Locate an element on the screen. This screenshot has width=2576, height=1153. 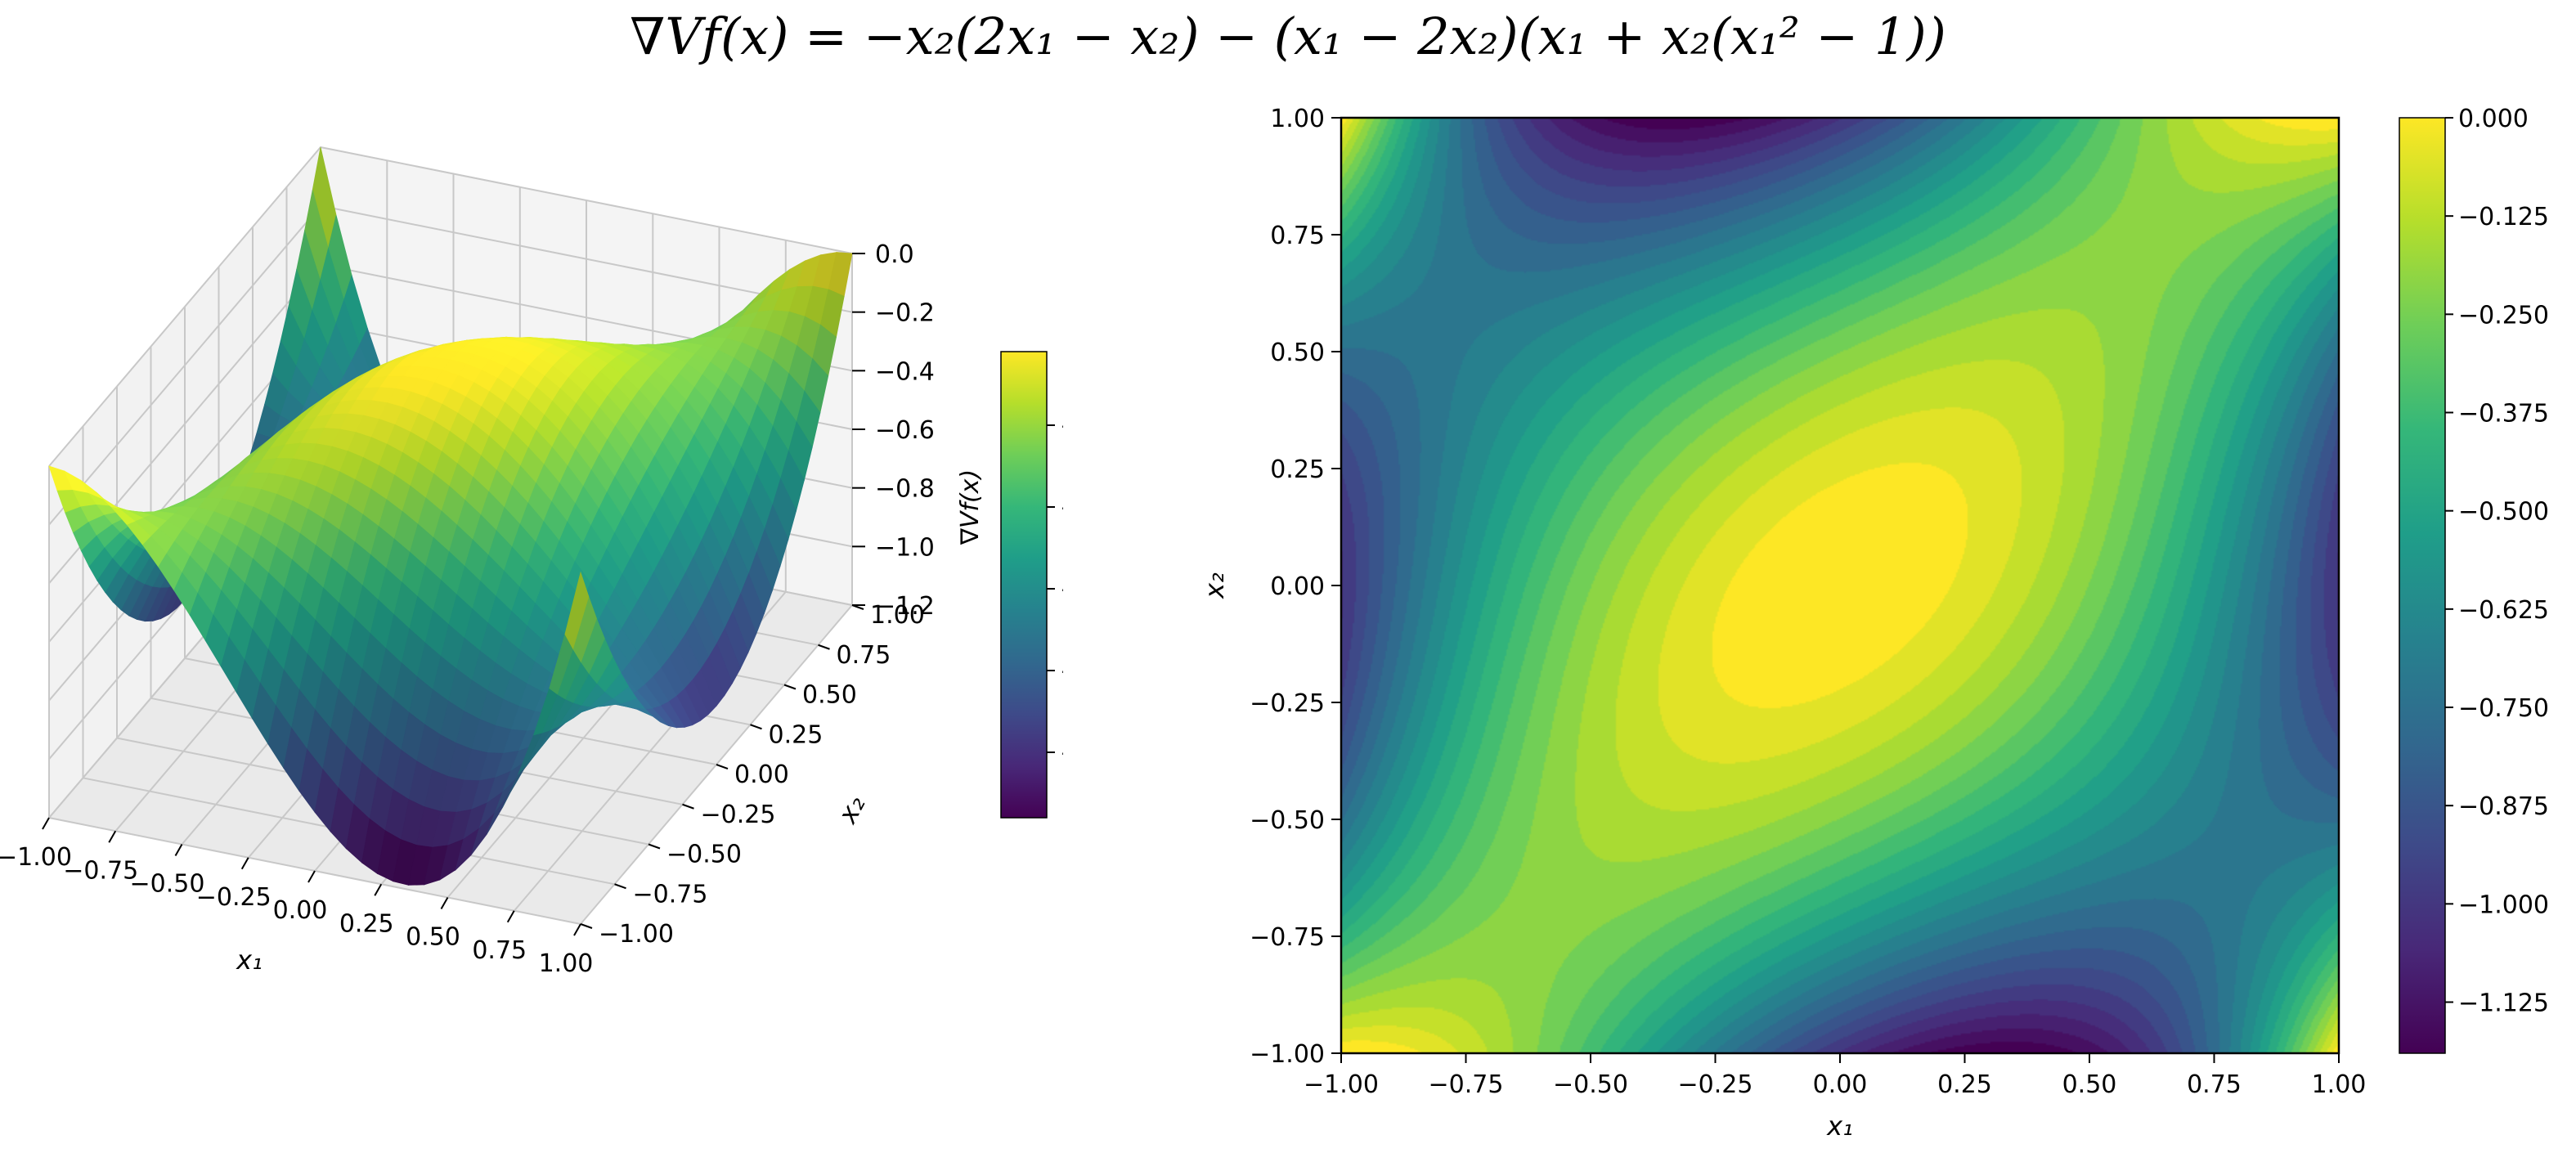
surface-colorbar-label: ∇Vf(x) is located at coordinates (970, 507).